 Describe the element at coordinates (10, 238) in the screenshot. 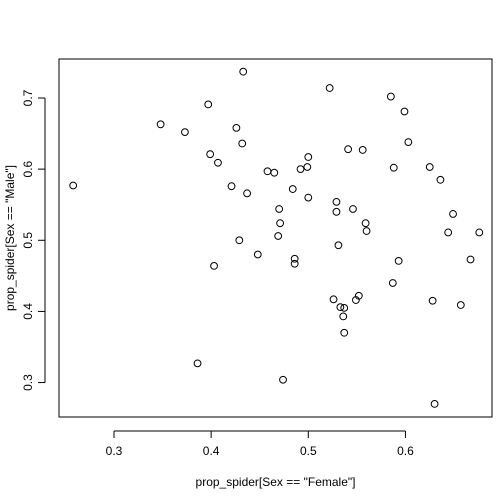

I see `y-axis-label: prop_spider[Sex == "Male"]` at that location.